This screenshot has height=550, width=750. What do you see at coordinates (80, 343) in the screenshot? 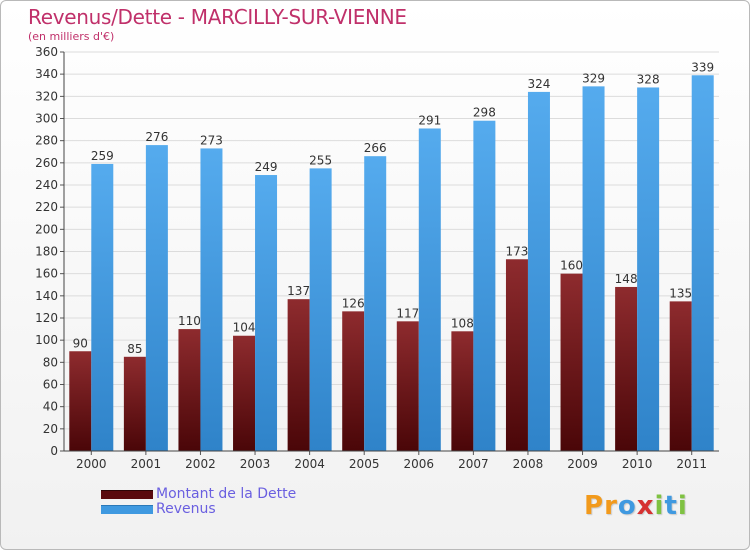
I see `data-label-dette: 90` at bounding box center [80, 343].